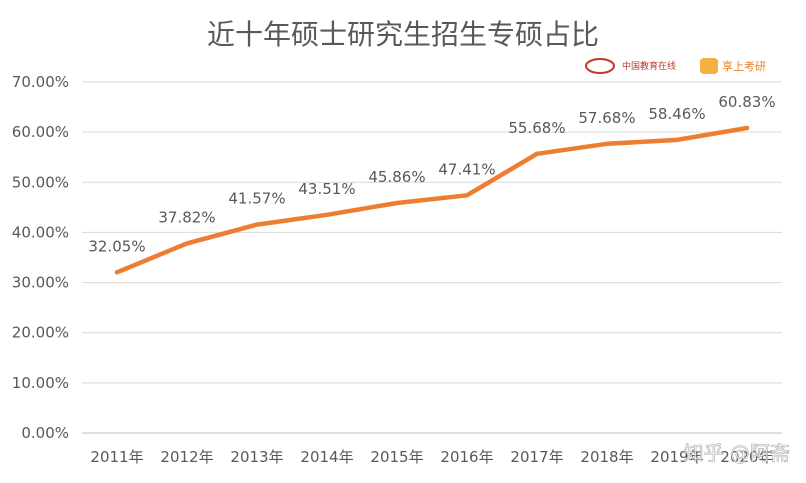 The image size is (806, 483). I want to click on x-tick-label: 2013年, so click(256, 457).